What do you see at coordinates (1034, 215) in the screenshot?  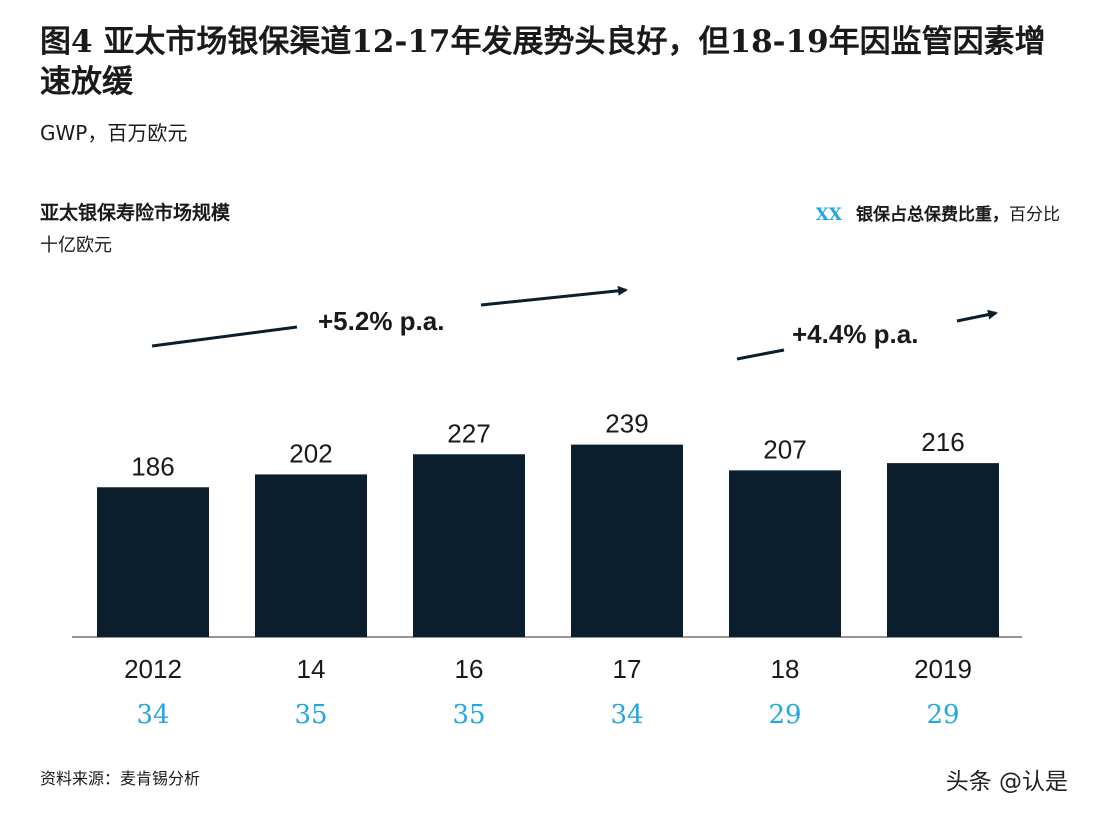 I see `share-legend-unit: 百分比` at bounding box center [1034, 215].